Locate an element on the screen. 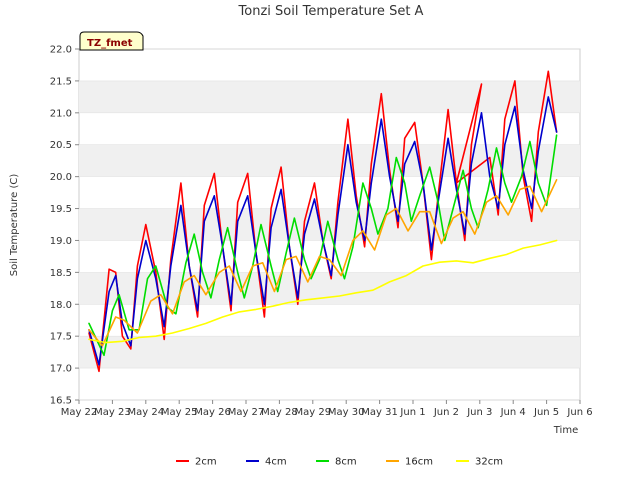 The height and width of the screenshot is (480, 640). station-tag: TZ_fmet is located at coordinates (111, 41).